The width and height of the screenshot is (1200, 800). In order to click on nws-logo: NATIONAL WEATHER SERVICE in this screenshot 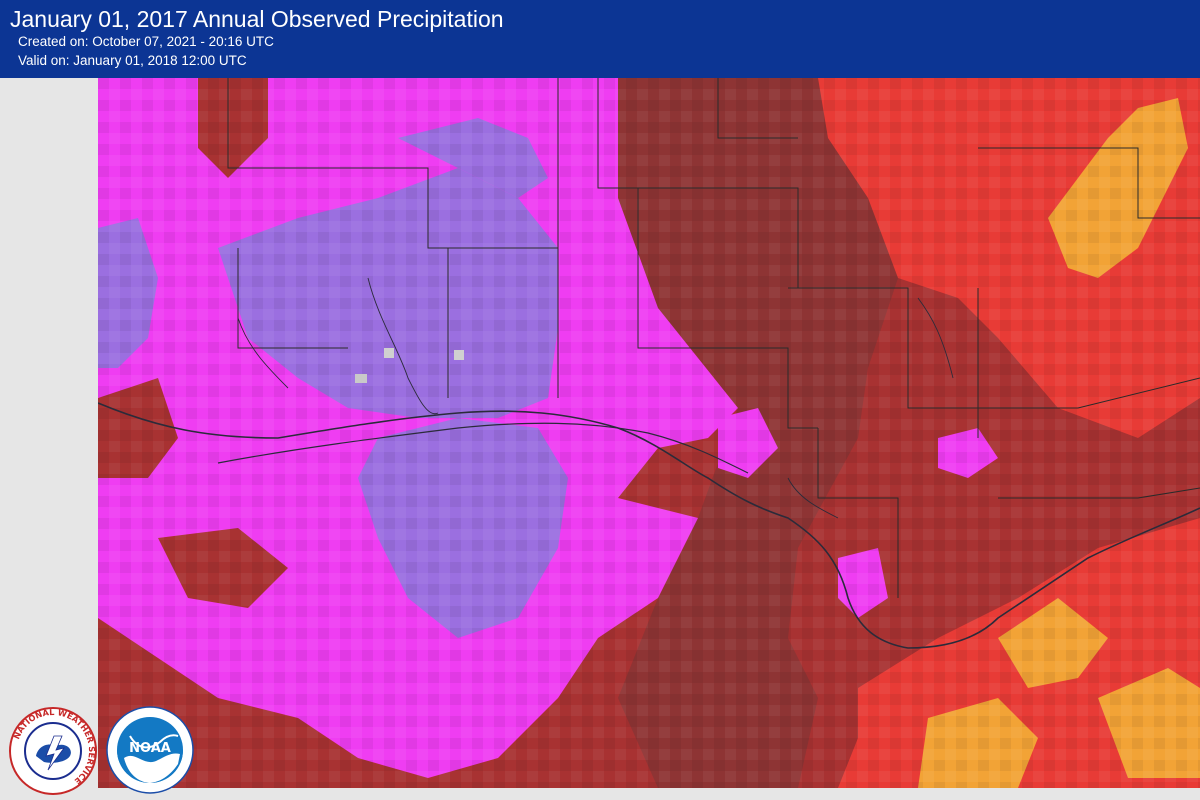, I will do `click(53, 751)`.